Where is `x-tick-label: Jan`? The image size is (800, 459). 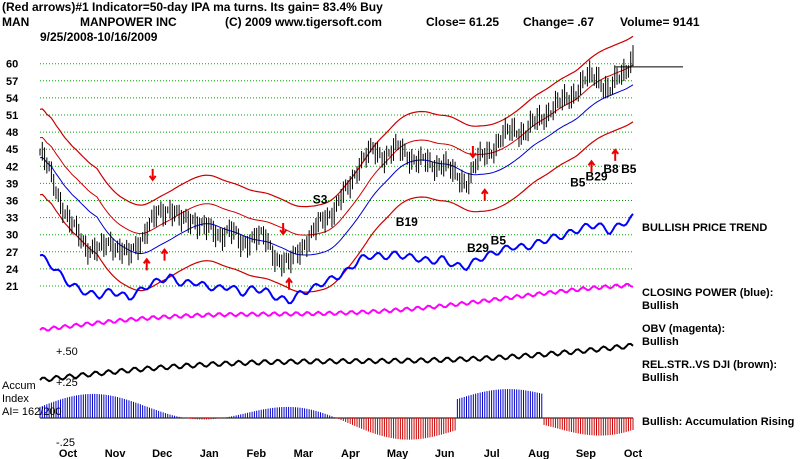
x-tick-label: Jan is located at coordinates (209, 453).